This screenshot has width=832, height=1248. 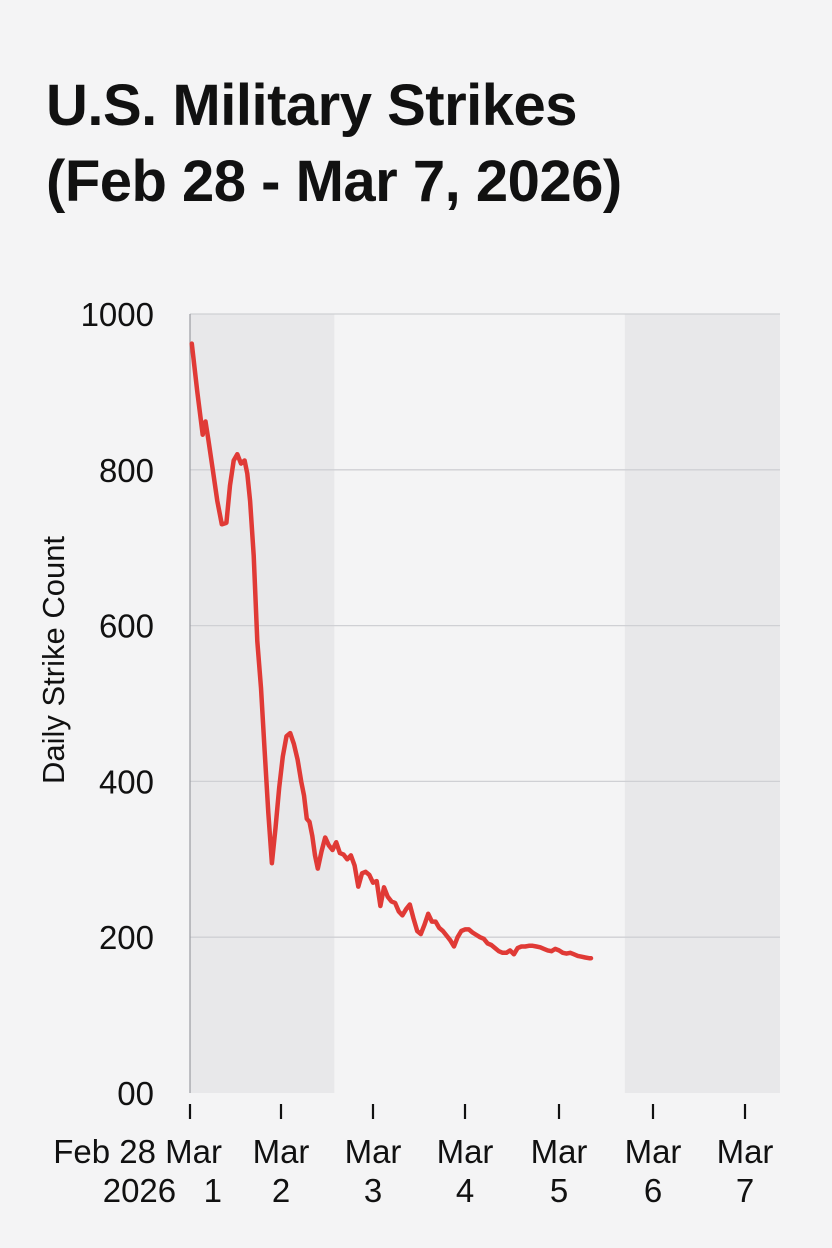 I want to click on y-axis-ticks: 1000 800 600 400 200 00, so click(x=117, y=704).